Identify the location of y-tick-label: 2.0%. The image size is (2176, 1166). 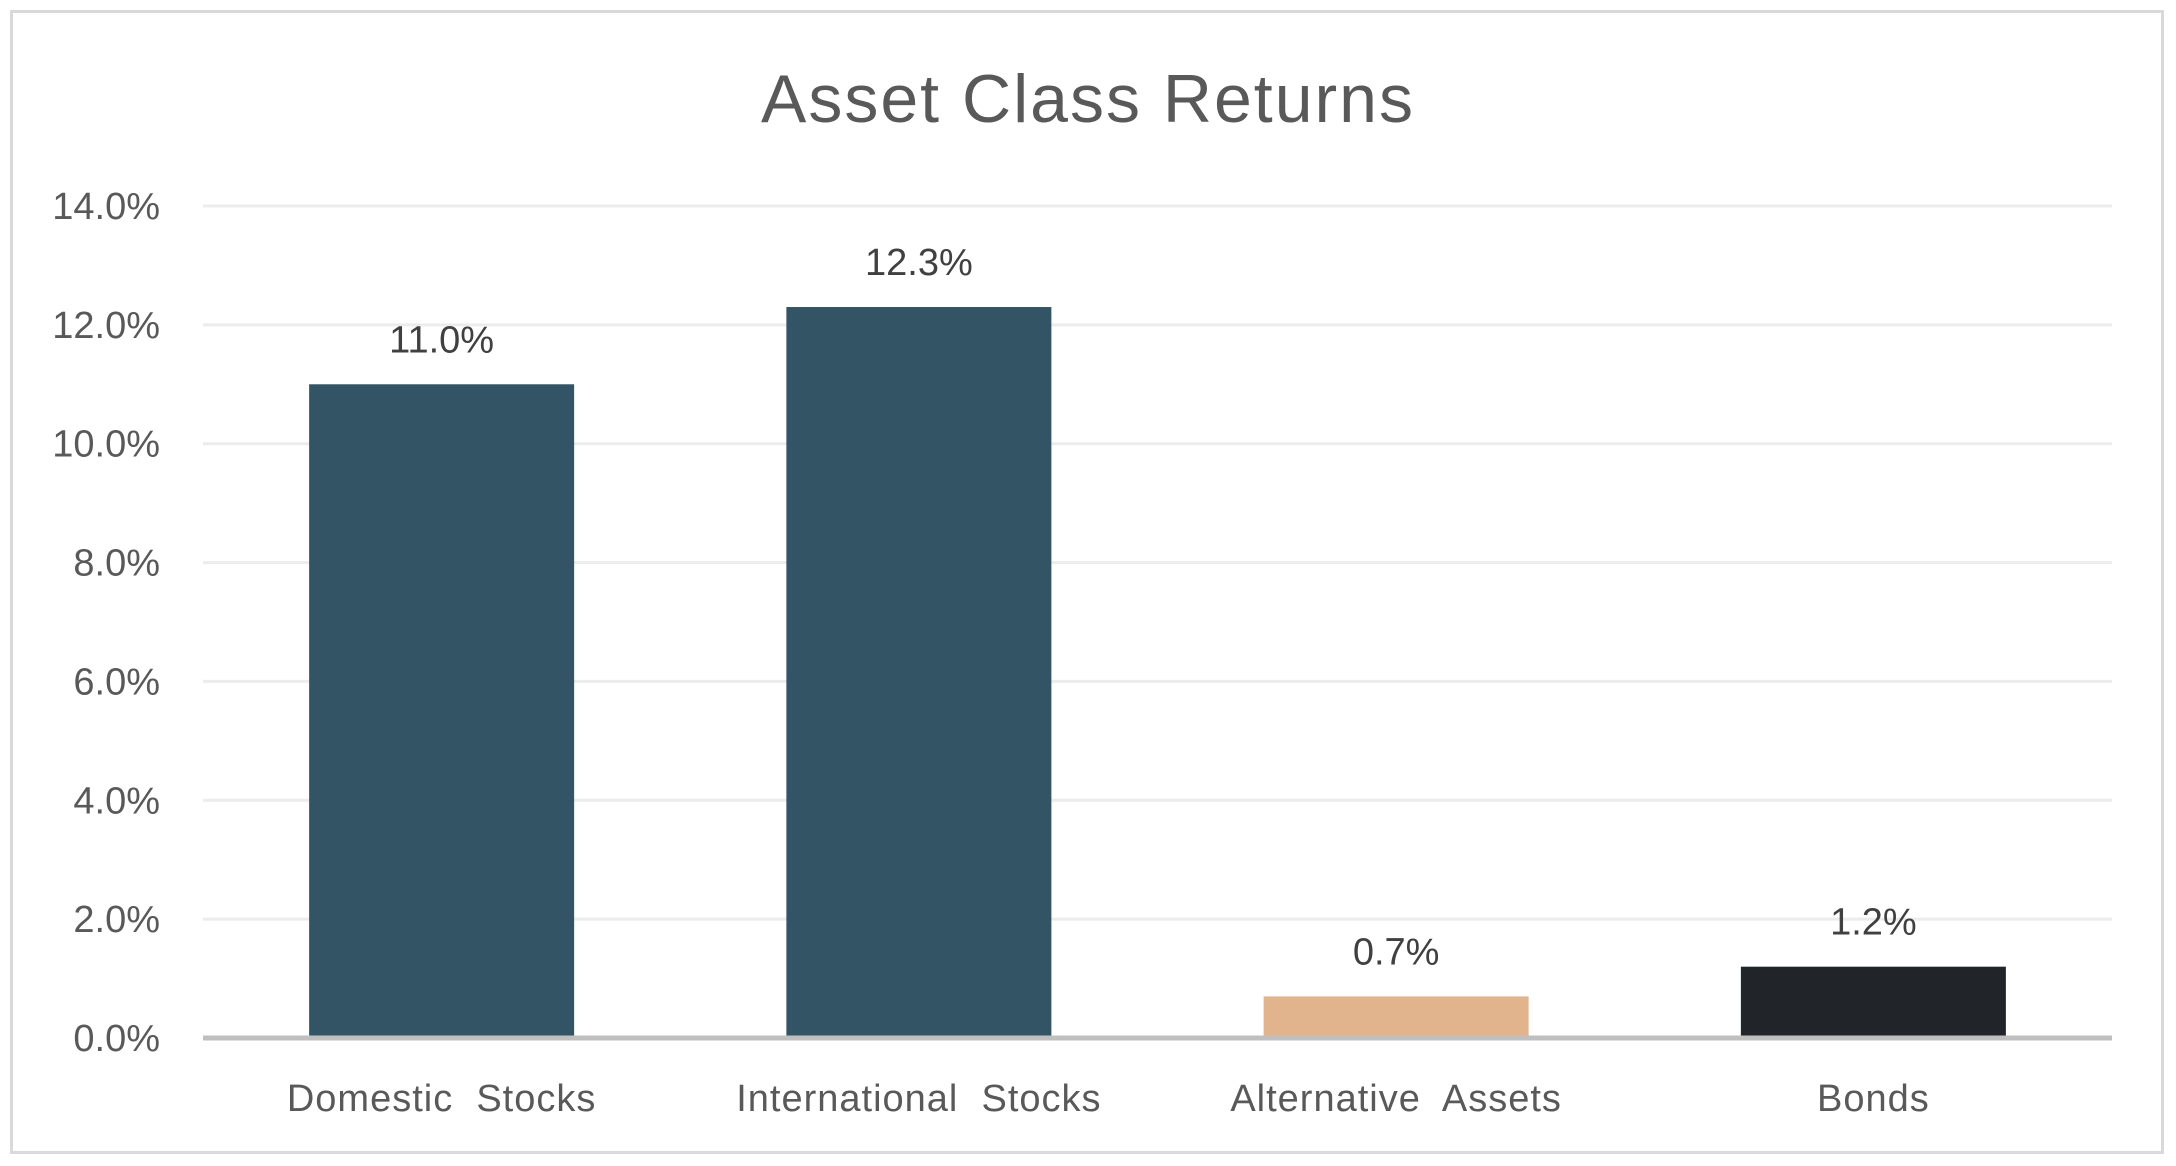
(116, 920).